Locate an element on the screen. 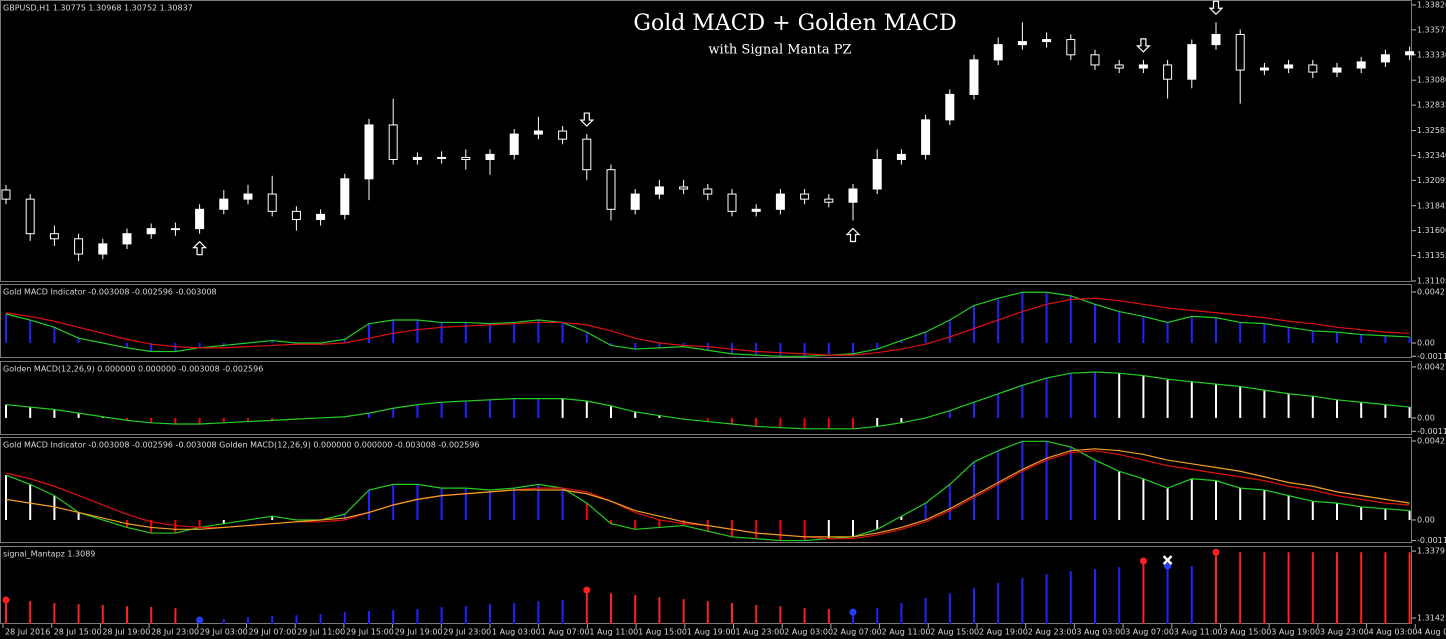 This screenshot has width=1446, height=639. x-tick-label: 1 Aug 07:00 is located at coordinates (565, 632).